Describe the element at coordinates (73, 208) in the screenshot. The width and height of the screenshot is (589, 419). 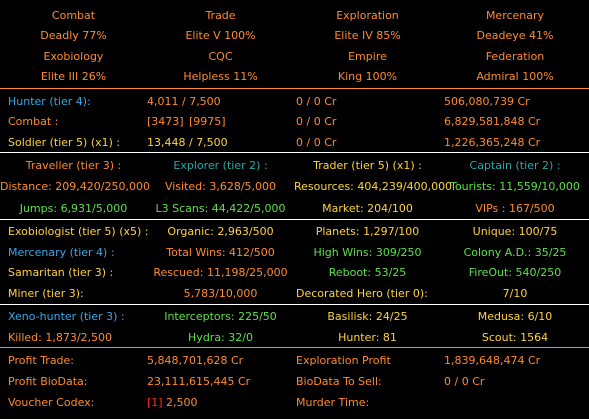
I see `traveller-jumps: Jumps: 6,931/5,000` at that location.